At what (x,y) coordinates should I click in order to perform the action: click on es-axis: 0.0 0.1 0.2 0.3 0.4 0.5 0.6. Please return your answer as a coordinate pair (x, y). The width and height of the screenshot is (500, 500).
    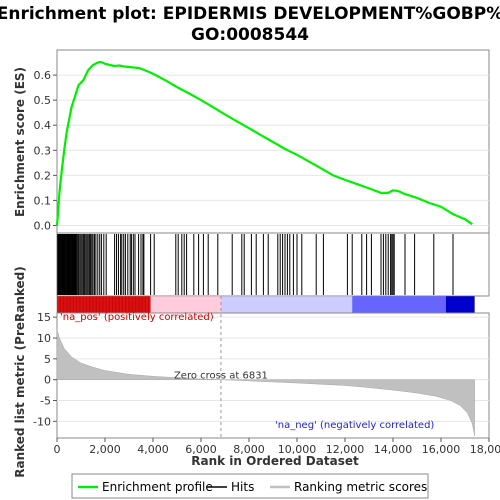
    Looking at the image, I should click on (45, 150).